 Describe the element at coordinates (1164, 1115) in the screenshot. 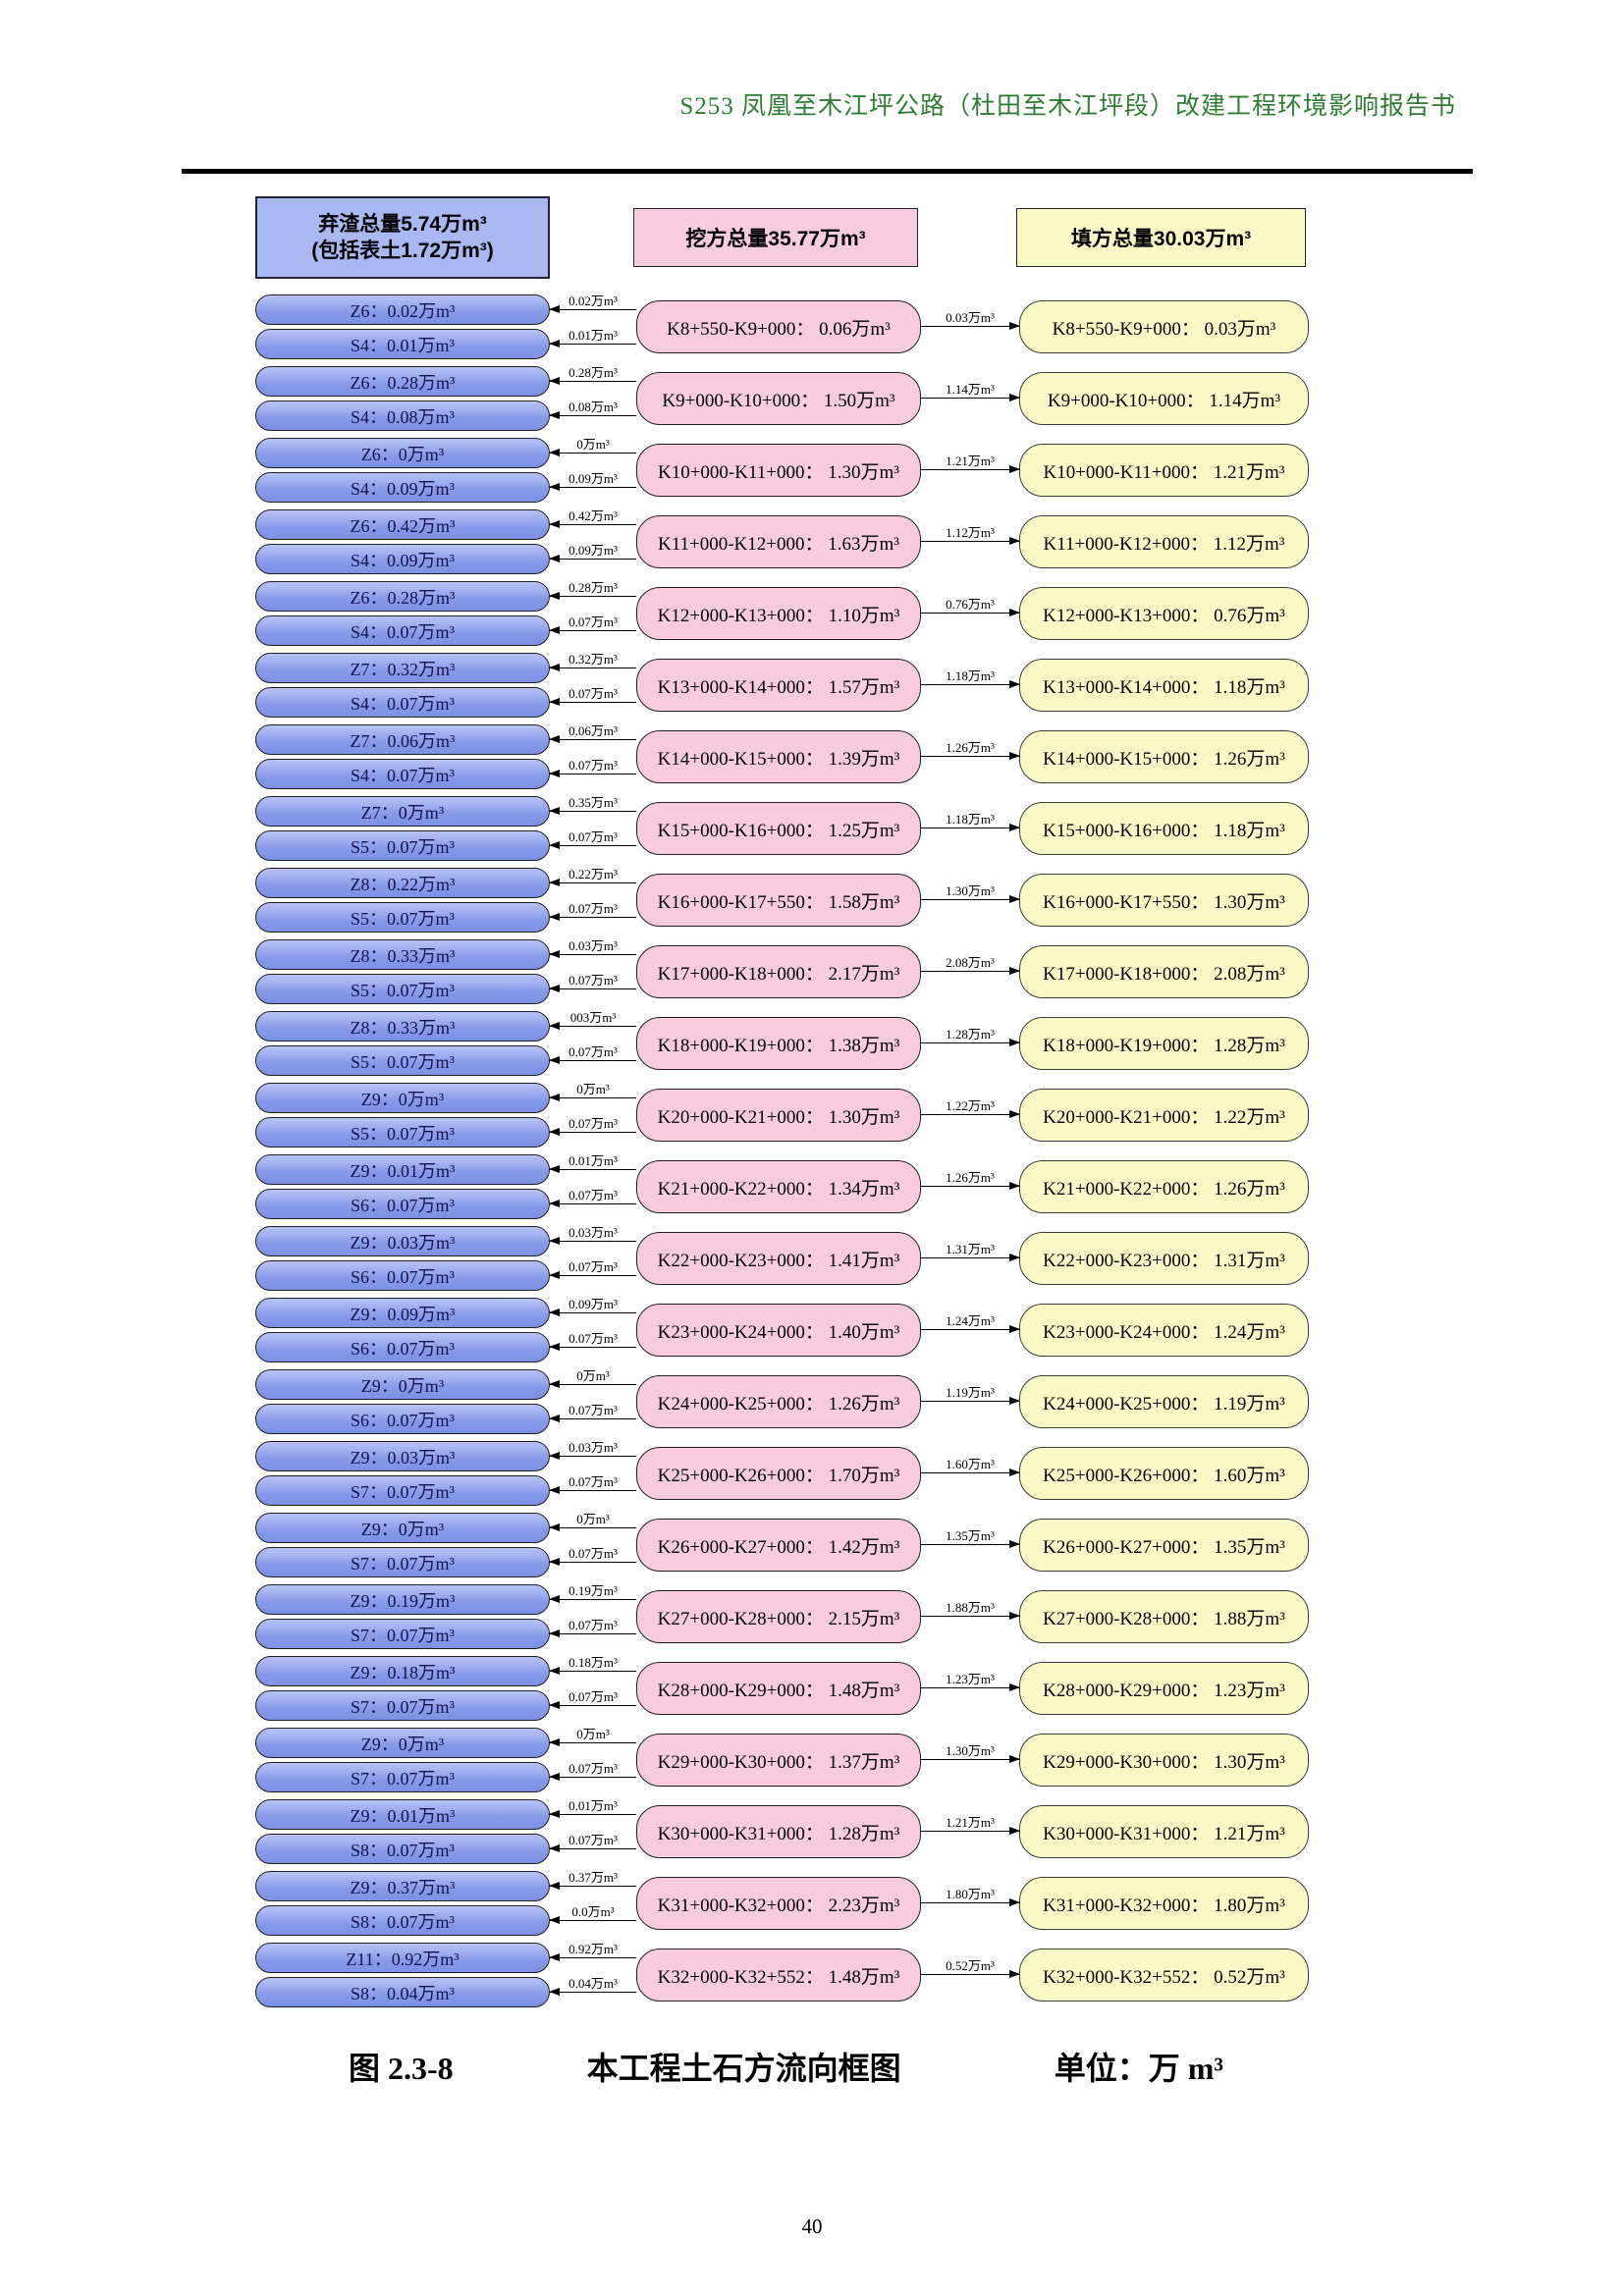

I see `fill-segment-box: K20+000-K21+000： 1.22万m³` at that location.